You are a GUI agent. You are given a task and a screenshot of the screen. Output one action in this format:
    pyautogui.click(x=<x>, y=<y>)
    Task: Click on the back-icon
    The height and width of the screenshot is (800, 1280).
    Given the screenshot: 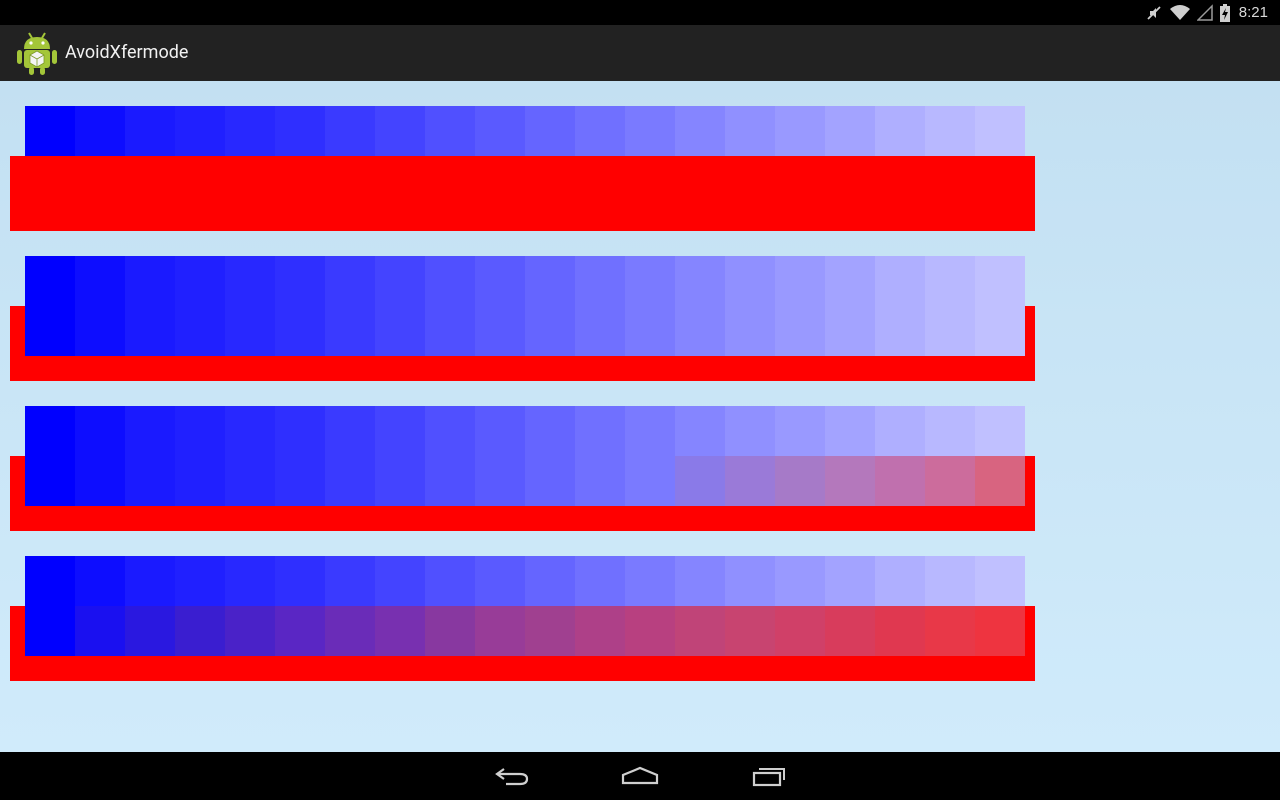 What is the action you would take?
    pyautogui.click(x=512, y=777)
    